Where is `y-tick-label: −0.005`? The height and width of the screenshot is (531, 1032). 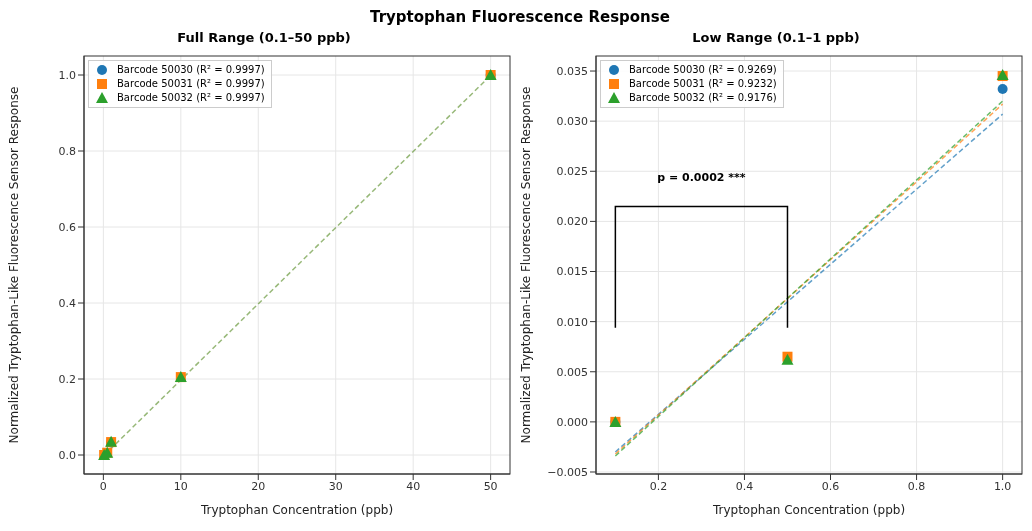 y-tick-label: −0.005 is located at coordinates (567, 472).